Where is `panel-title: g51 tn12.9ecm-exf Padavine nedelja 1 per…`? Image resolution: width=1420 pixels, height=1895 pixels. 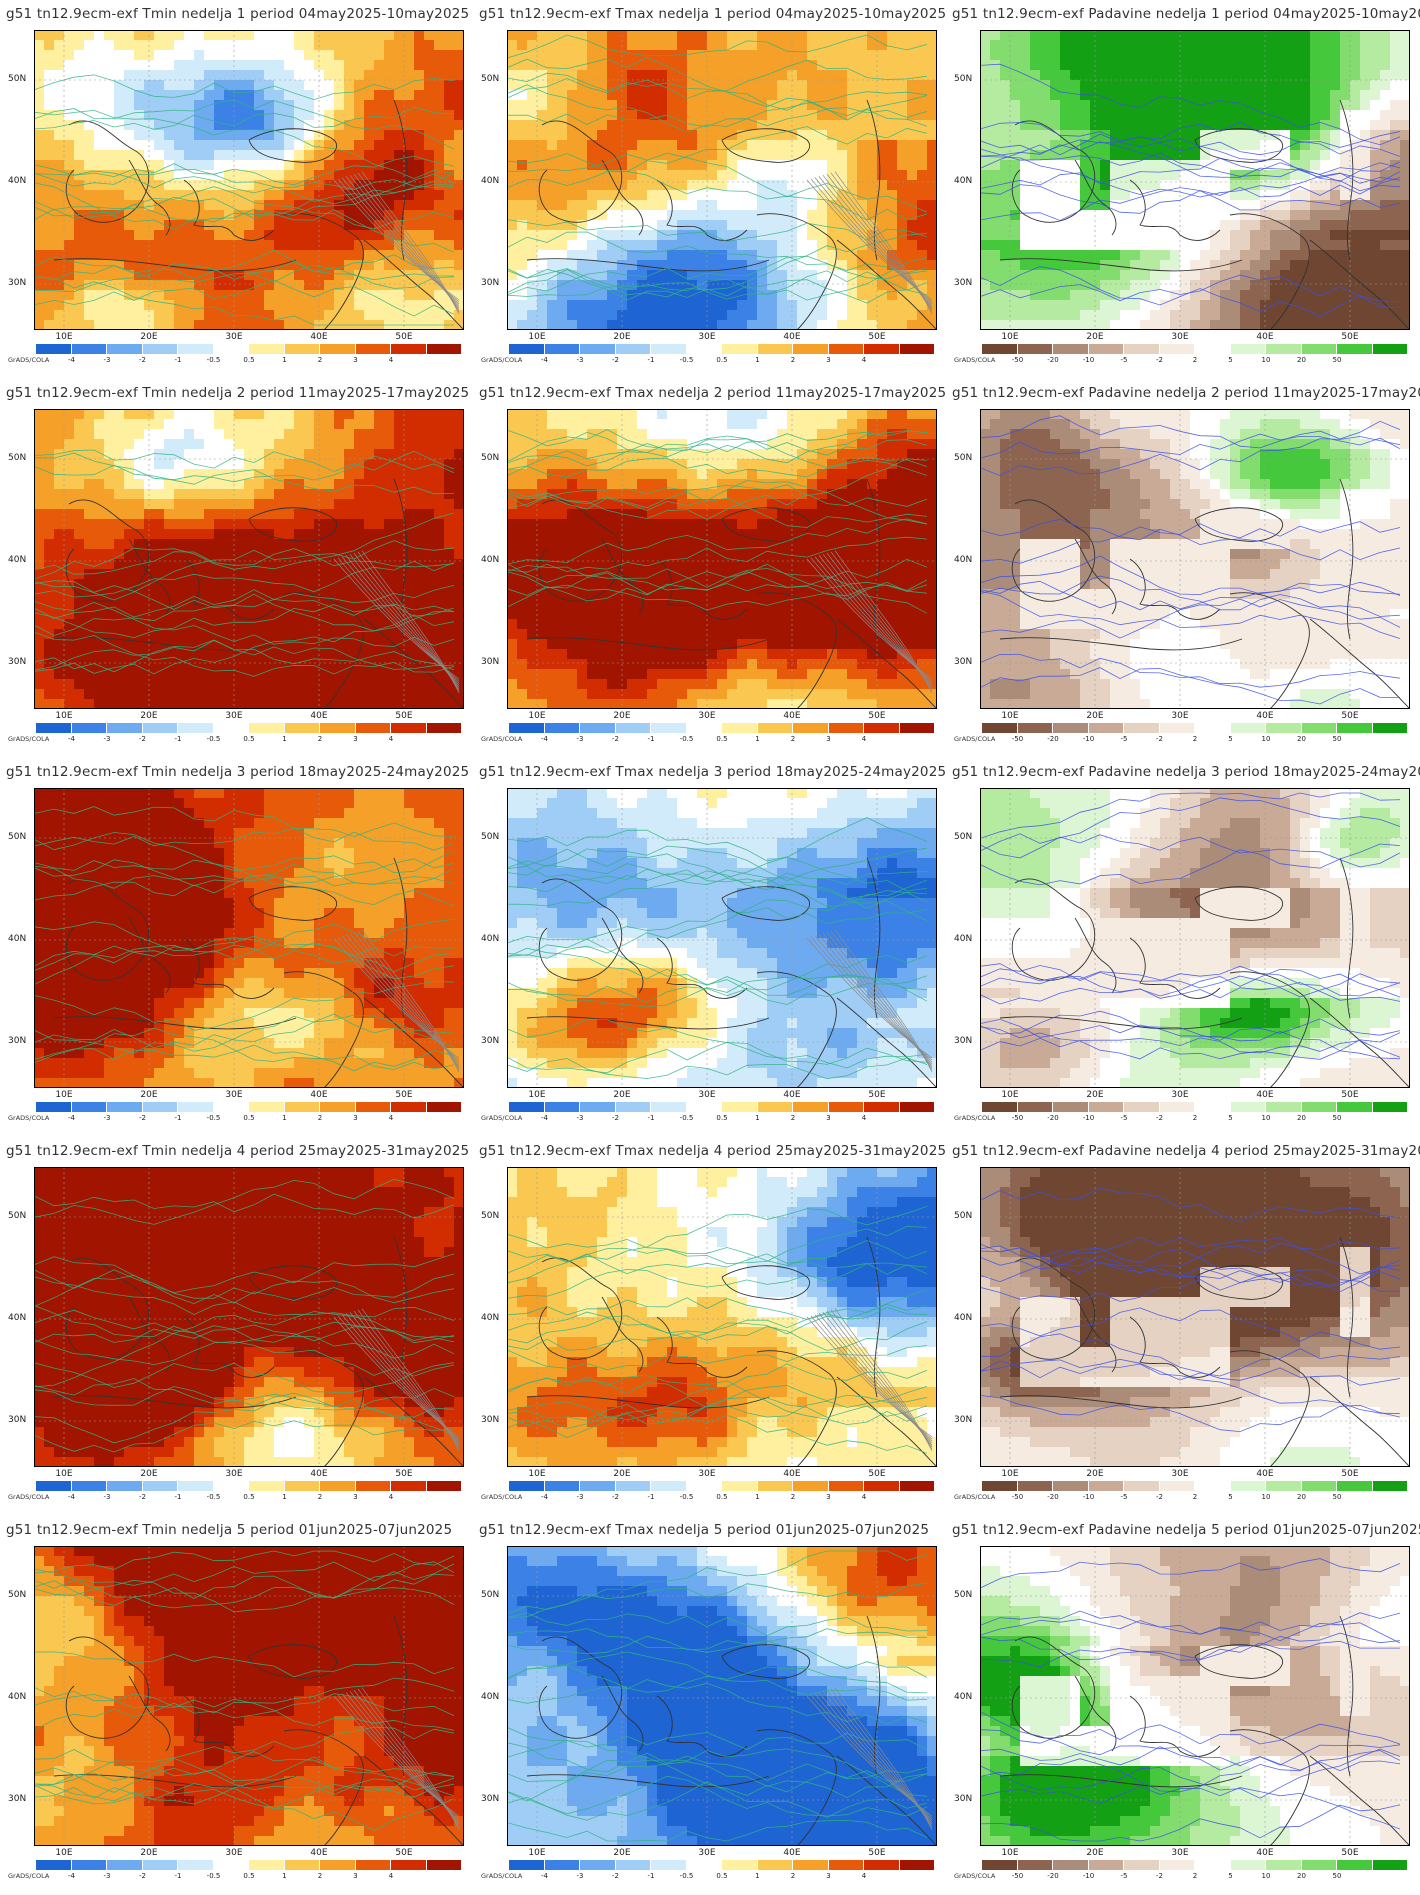 panel-title: g51 tn12.9ecm-exf Padavine nedelja 1 per… is located at coordinates (1186, 14).